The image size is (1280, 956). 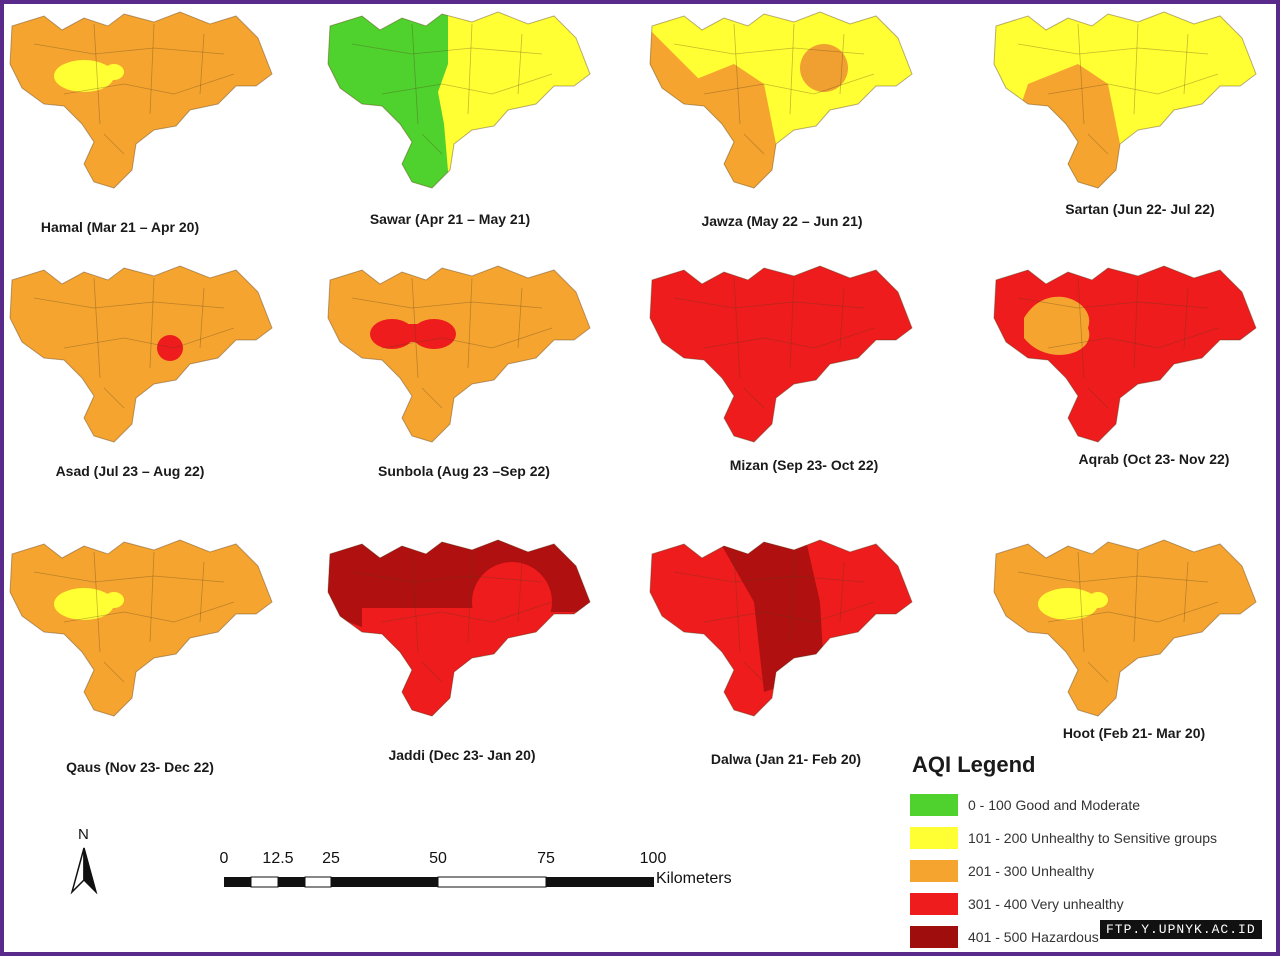 What do you see at coordinates (781, 221) in the screenshot?
I see `panel-caption: Jawza (May 22 – Jun 21)` at bounding box center [781, 221].